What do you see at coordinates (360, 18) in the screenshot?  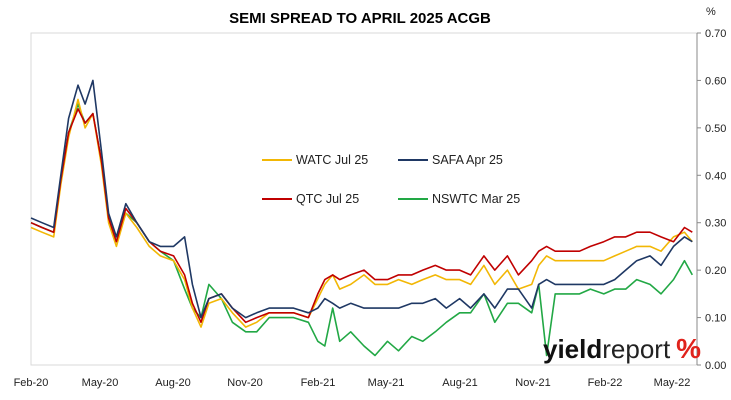 I see `chart-title: SEMI SPREAD TO APRIL 2025 ACGB` at bounding box center [360, 18].